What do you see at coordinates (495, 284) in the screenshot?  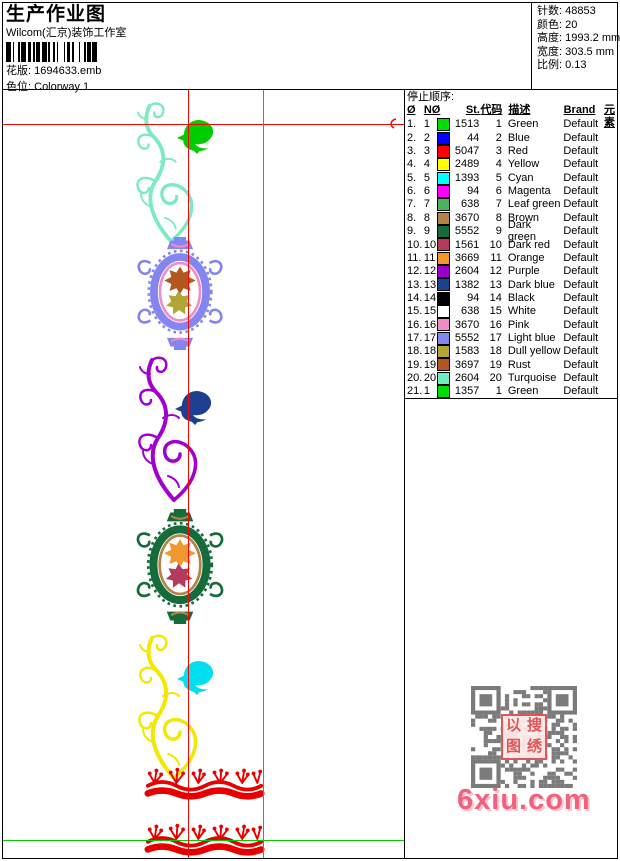 I see `row-code: 13` at bounding box center [495, 284].